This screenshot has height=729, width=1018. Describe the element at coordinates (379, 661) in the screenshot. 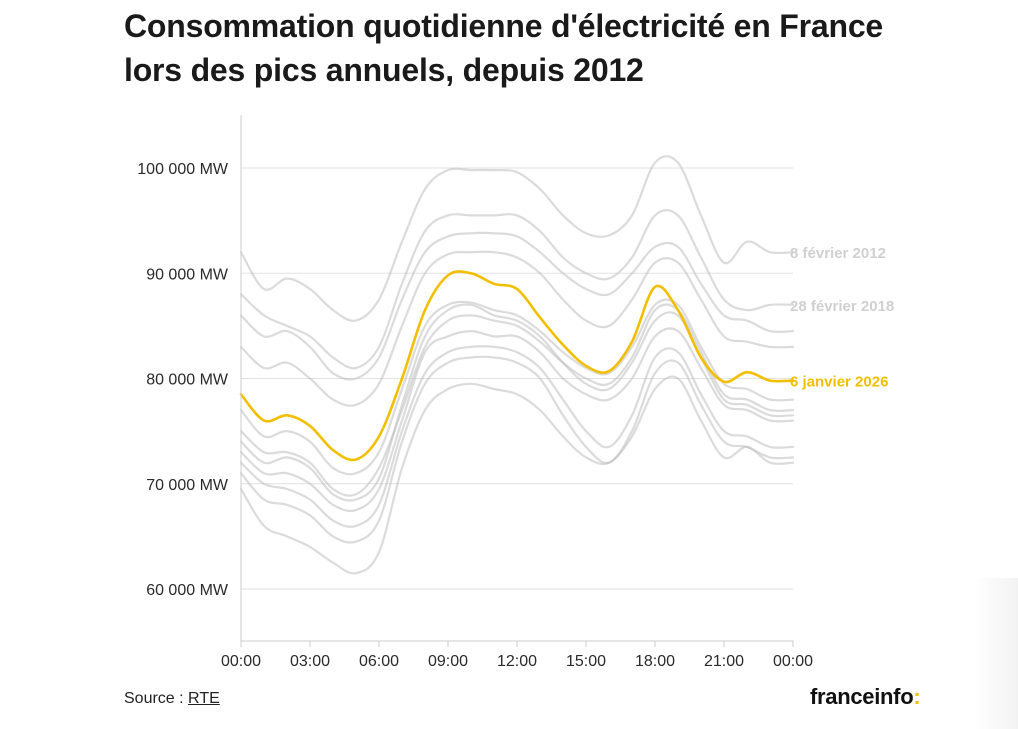

I see `x-tick-label: 06:00` at that location.